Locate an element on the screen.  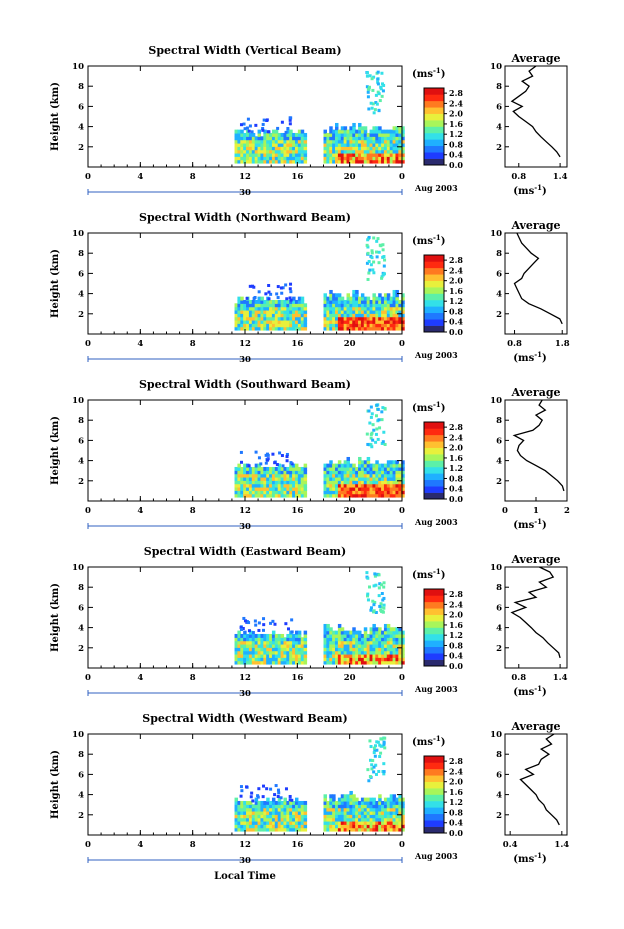
average-y-tick-label: 10 is located at coordinates (496, 401).